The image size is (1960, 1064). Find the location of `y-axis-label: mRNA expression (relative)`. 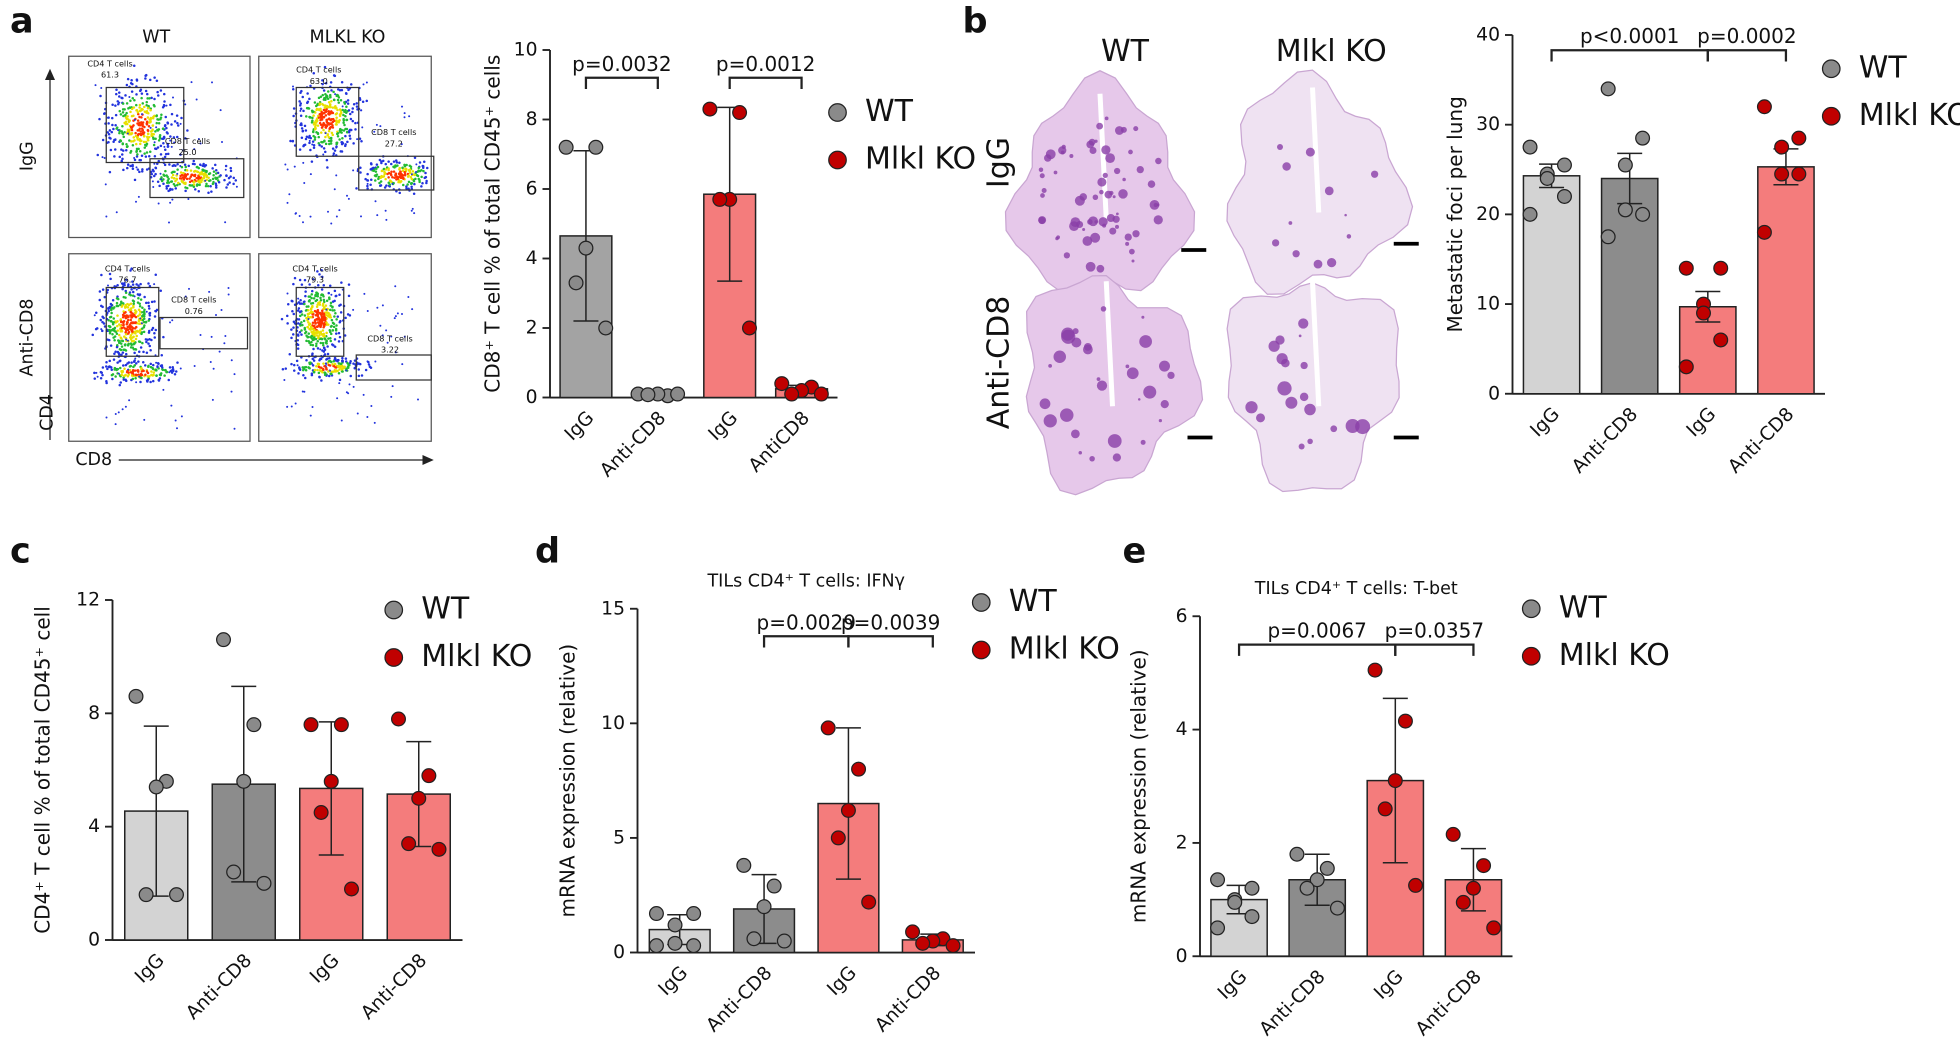

y-axis-label: mRNA expression (relative) is located at coordinates (567, 781).